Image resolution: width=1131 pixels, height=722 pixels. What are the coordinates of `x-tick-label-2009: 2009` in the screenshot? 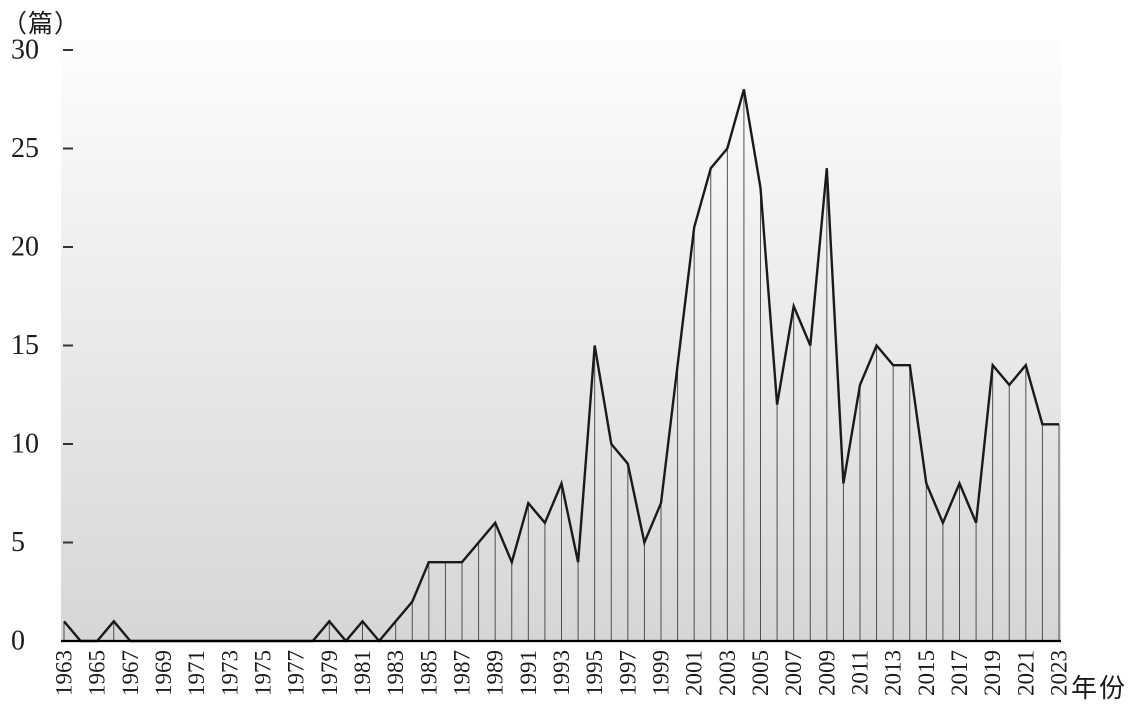 It's located at (826, 673).